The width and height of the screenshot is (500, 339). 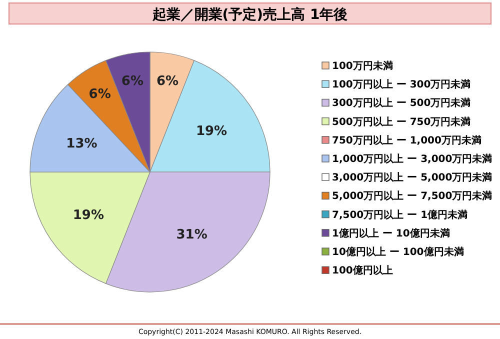 What do you see at coordinates (192, 235) in the screenshot?
I see `data-label: 31%` at bounding box center [192, 235].